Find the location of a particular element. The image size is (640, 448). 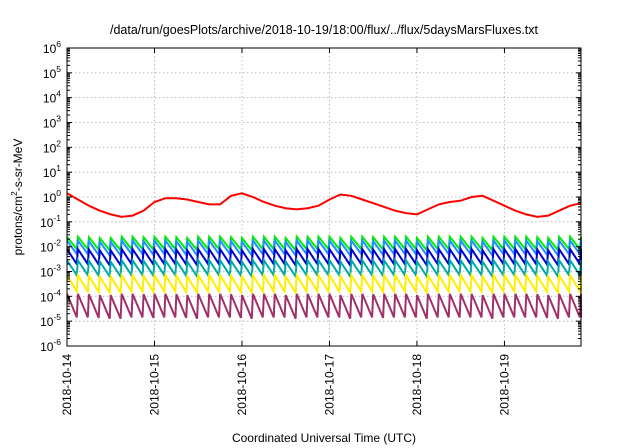

y-tick-label: 10³ is located at coordinates (52, 122).